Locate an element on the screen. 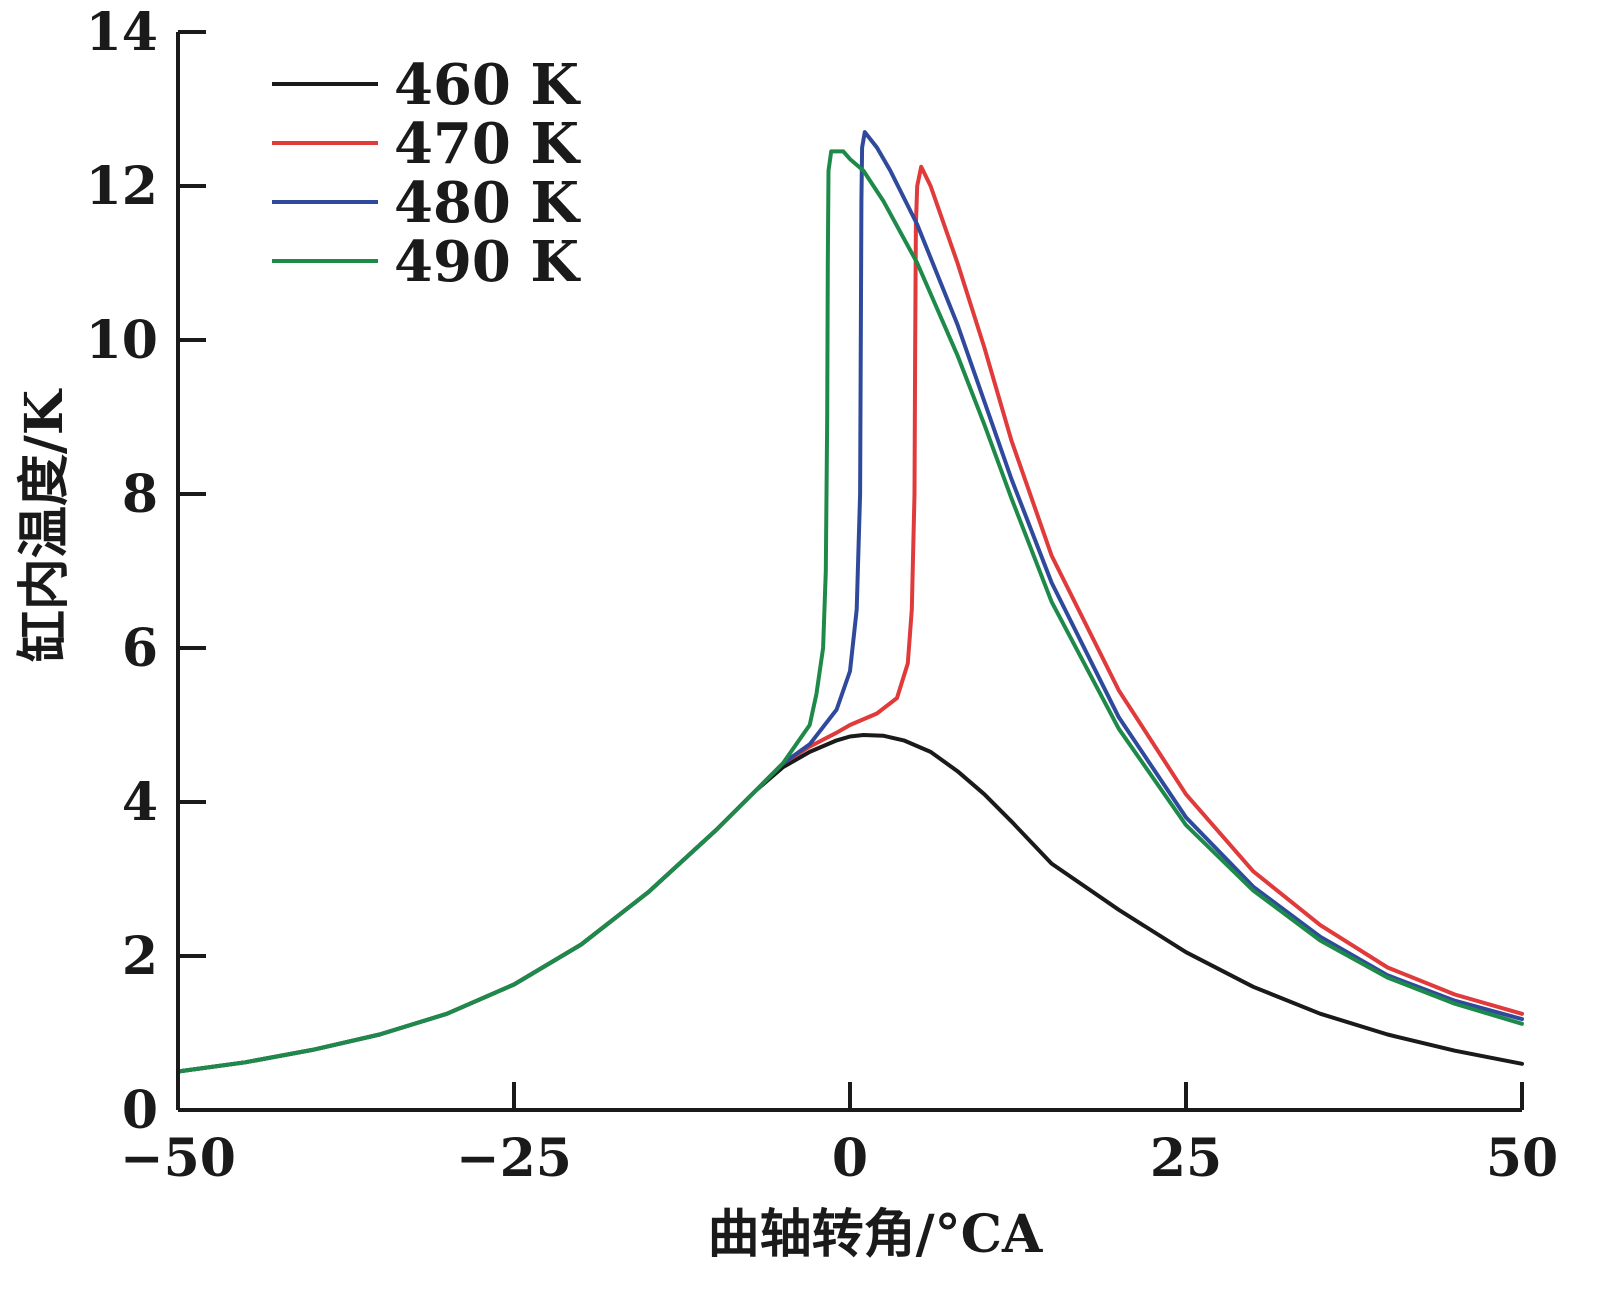 The width and height of the screenshot is (1602, 1297). legend-label: 460 K is located at coordinates (487, 85).